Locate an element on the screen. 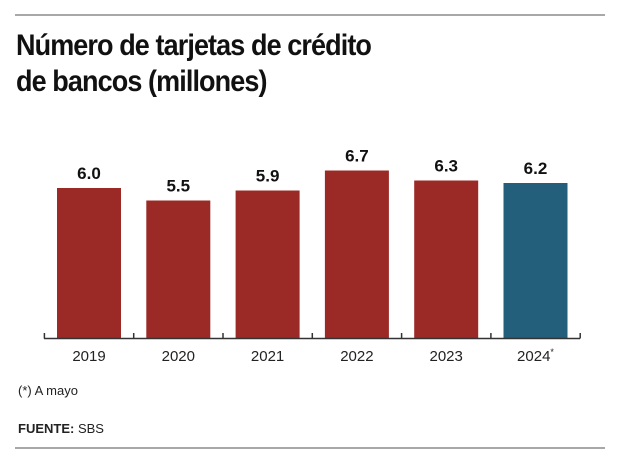  source-value: SBS is located at coordinates (90, 428).